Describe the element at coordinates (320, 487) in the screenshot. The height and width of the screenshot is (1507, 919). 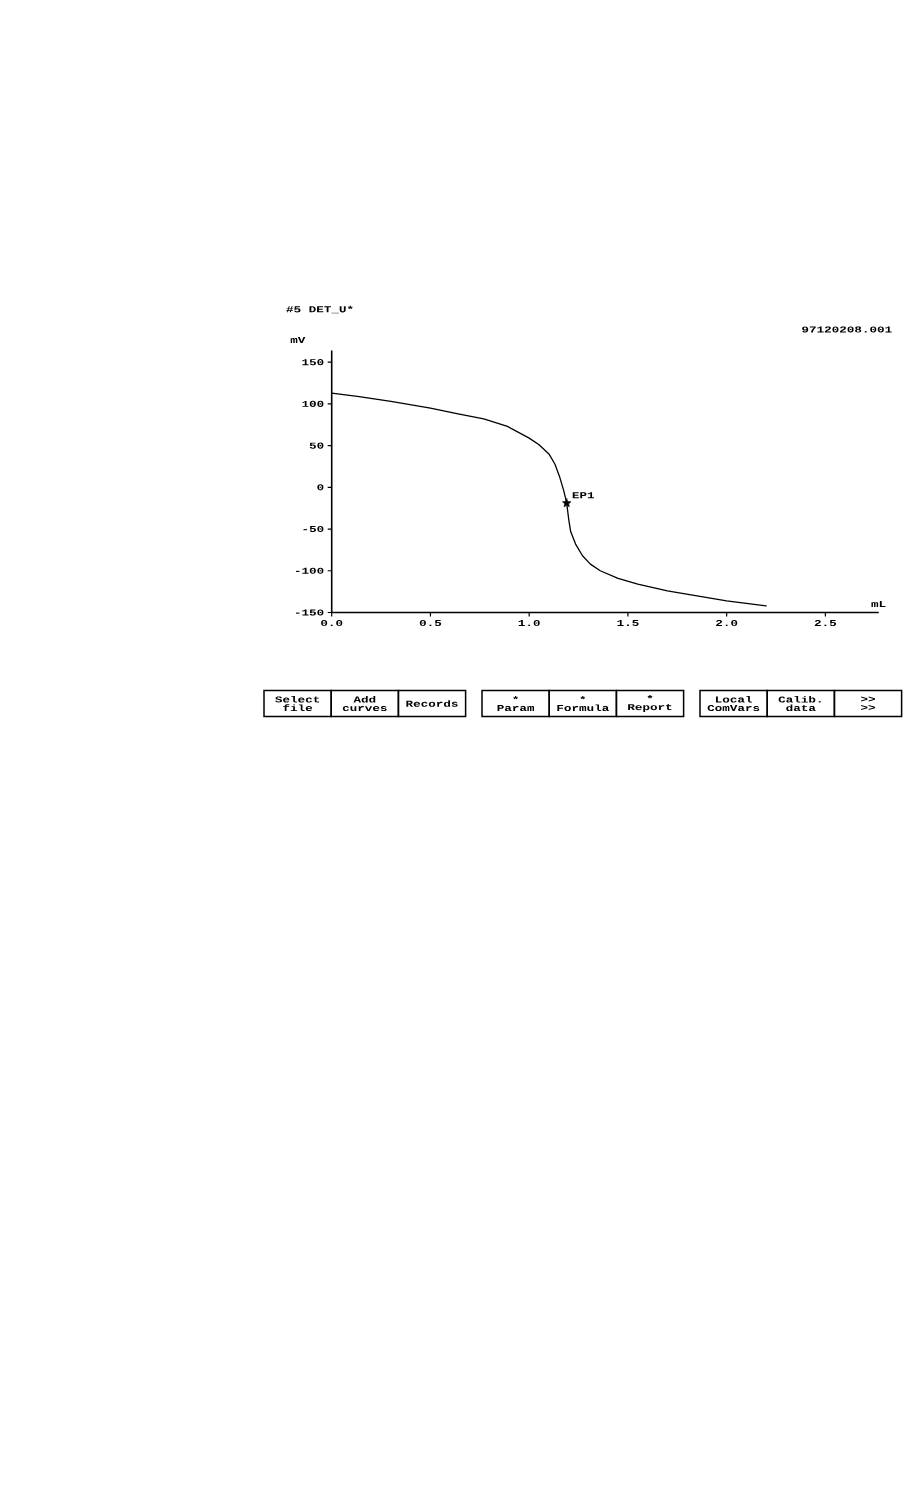
I see `y-tick-label: 0` at that location.